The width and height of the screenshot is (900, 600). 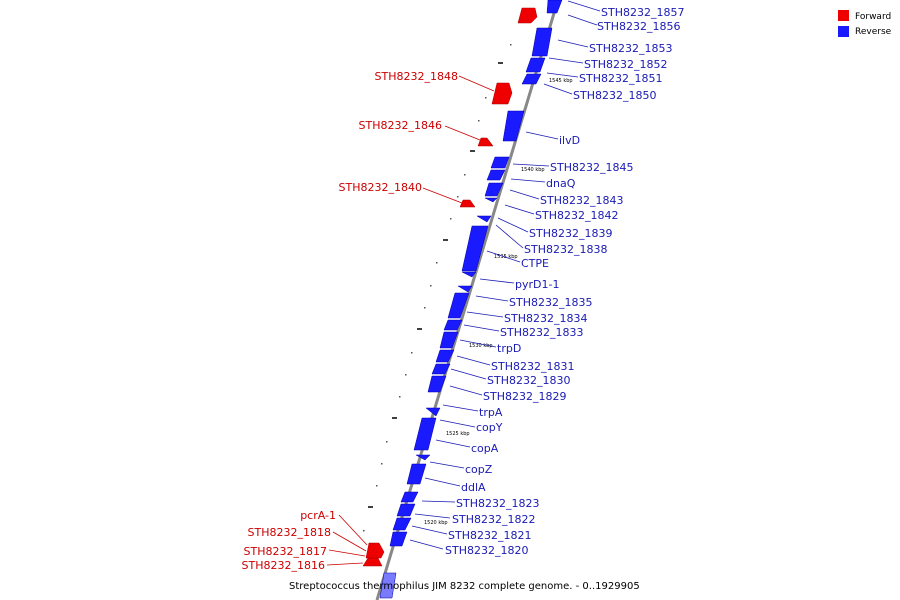 I want to click on kbp-label: 1530 kbp, so click(x=481, y=346).